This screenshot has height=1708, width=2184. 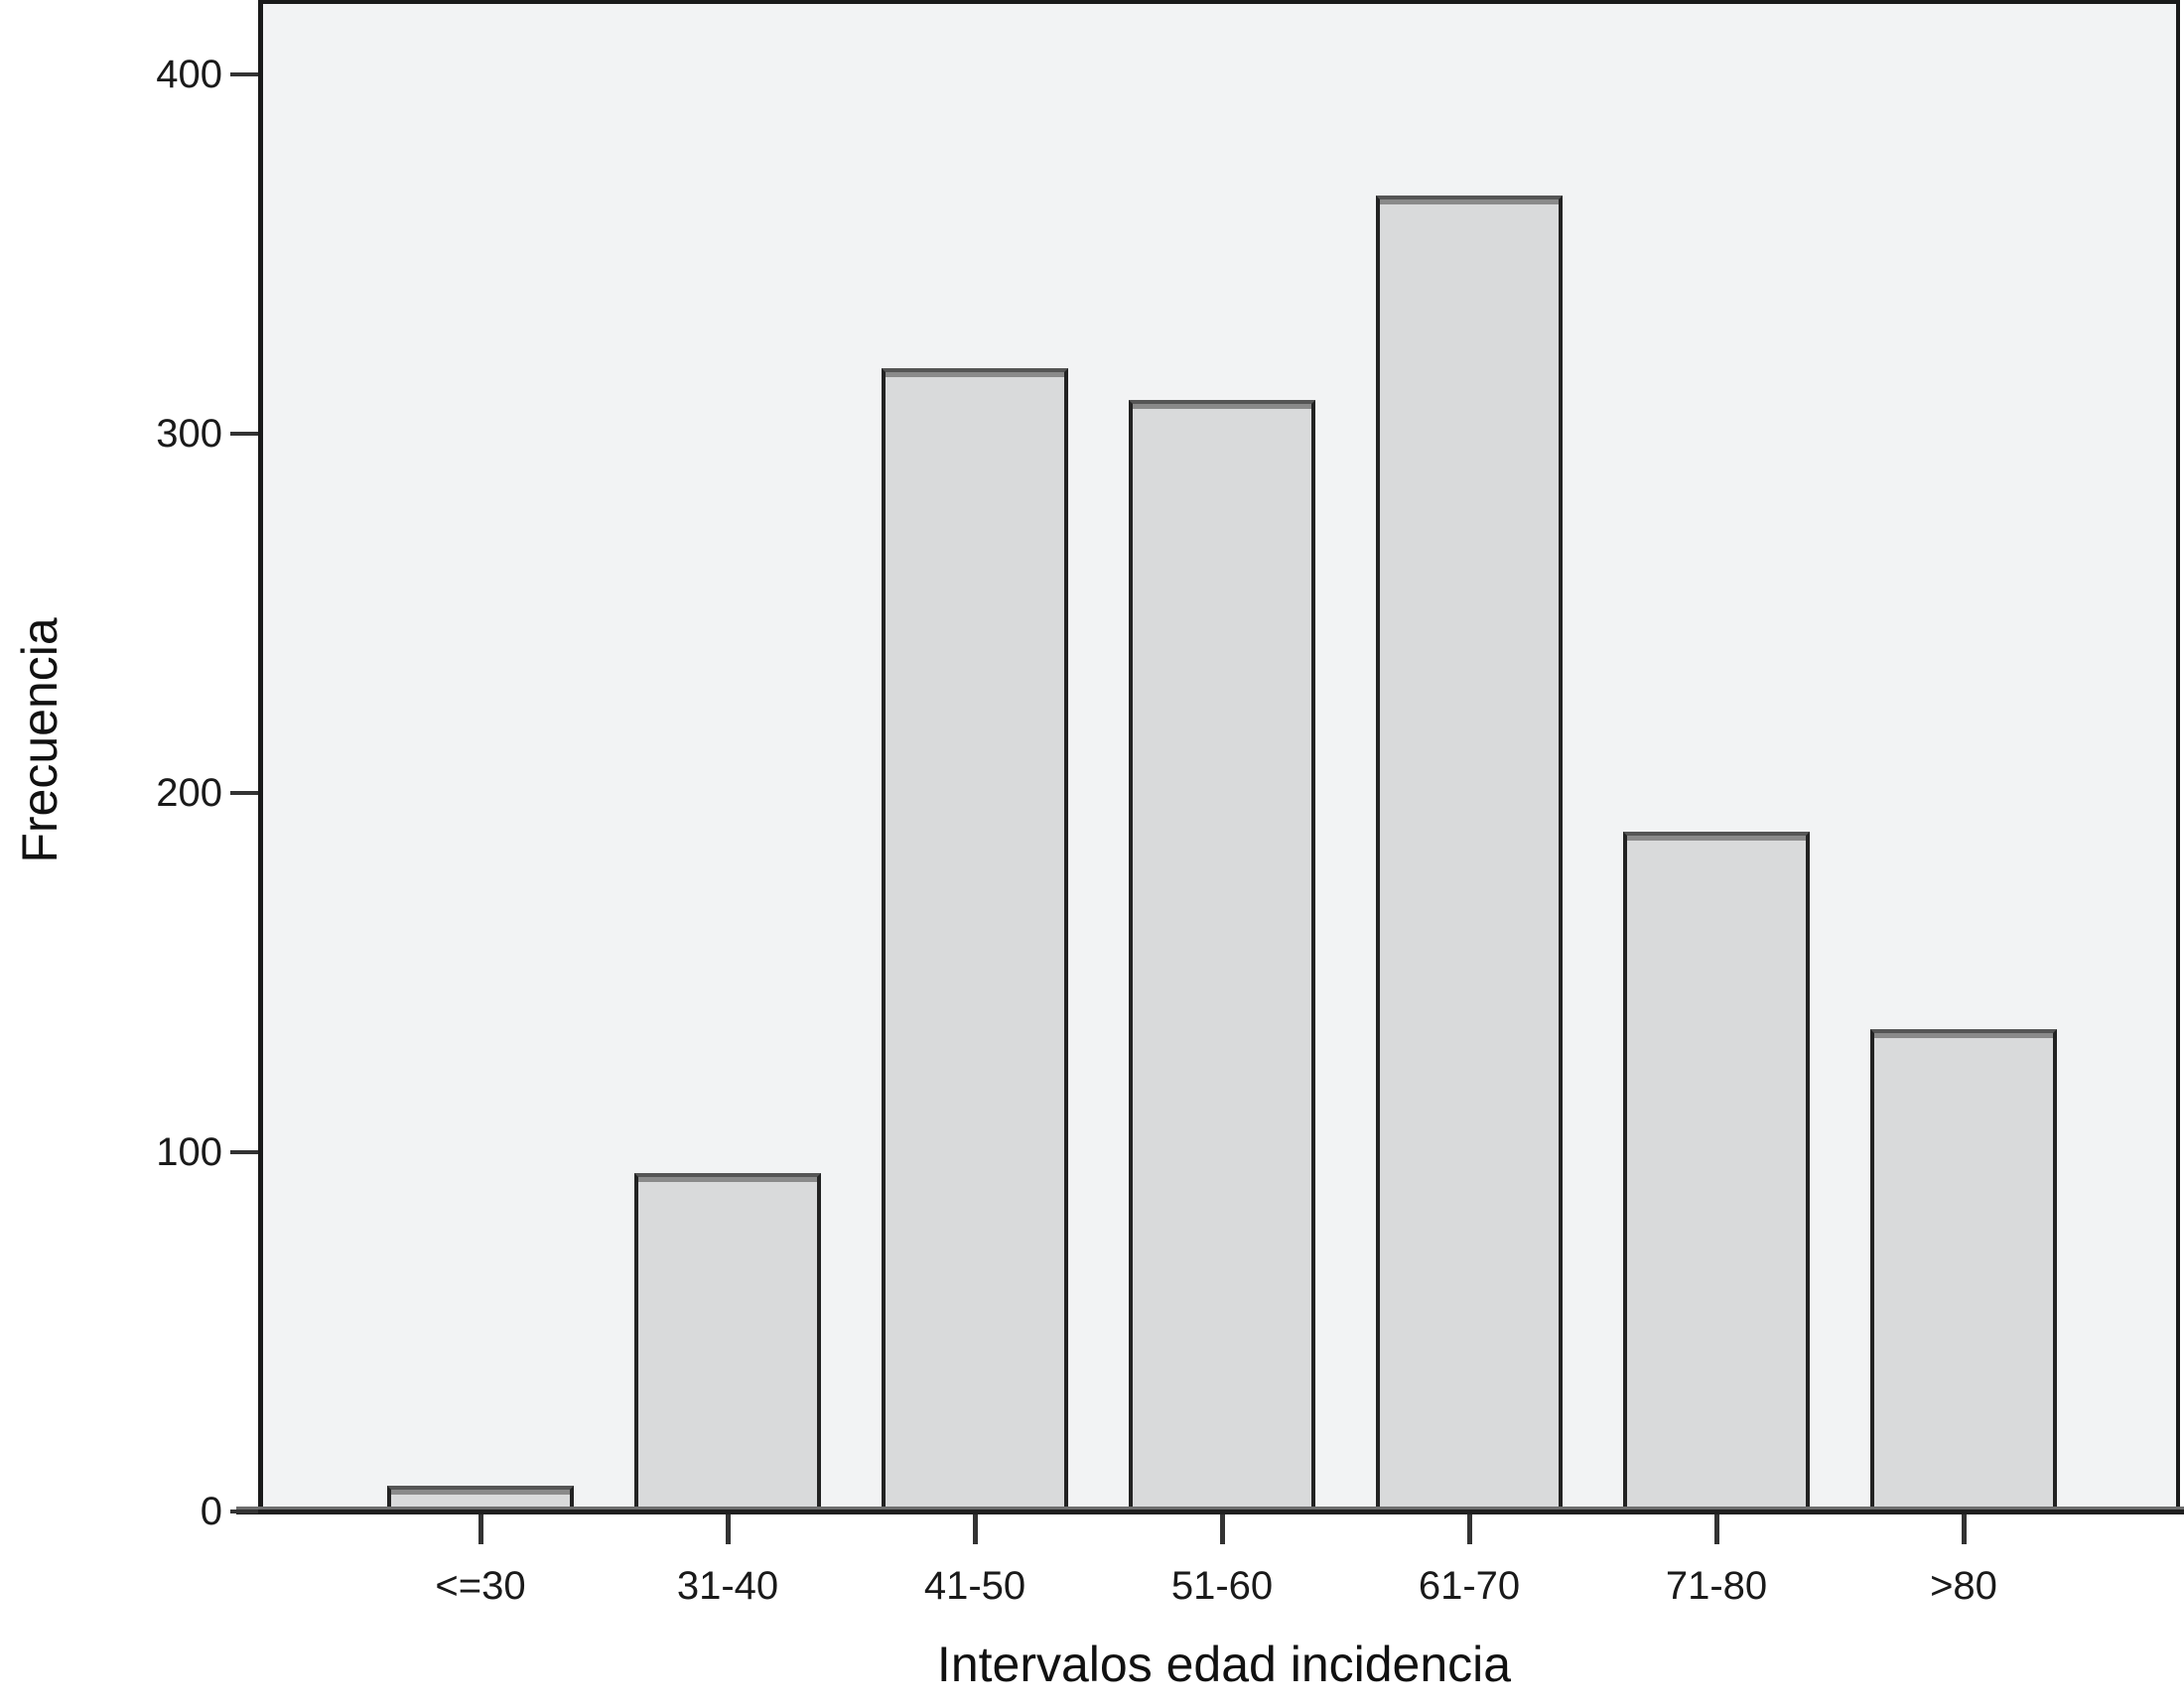 What do you see at coordinates (974, 1586) in the screenshot?
I see `x-tick-label: 41-50` at bounding box center [974, 1586].